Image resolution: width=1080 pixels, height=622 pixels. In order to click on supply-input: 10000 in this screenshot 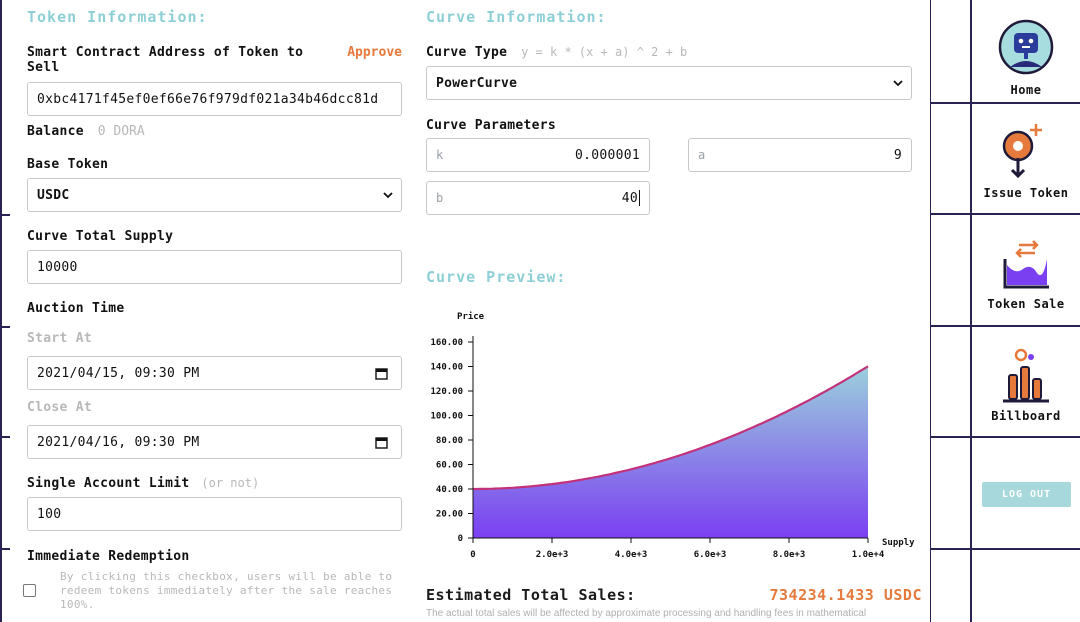, I will do `click(214, 267)`.